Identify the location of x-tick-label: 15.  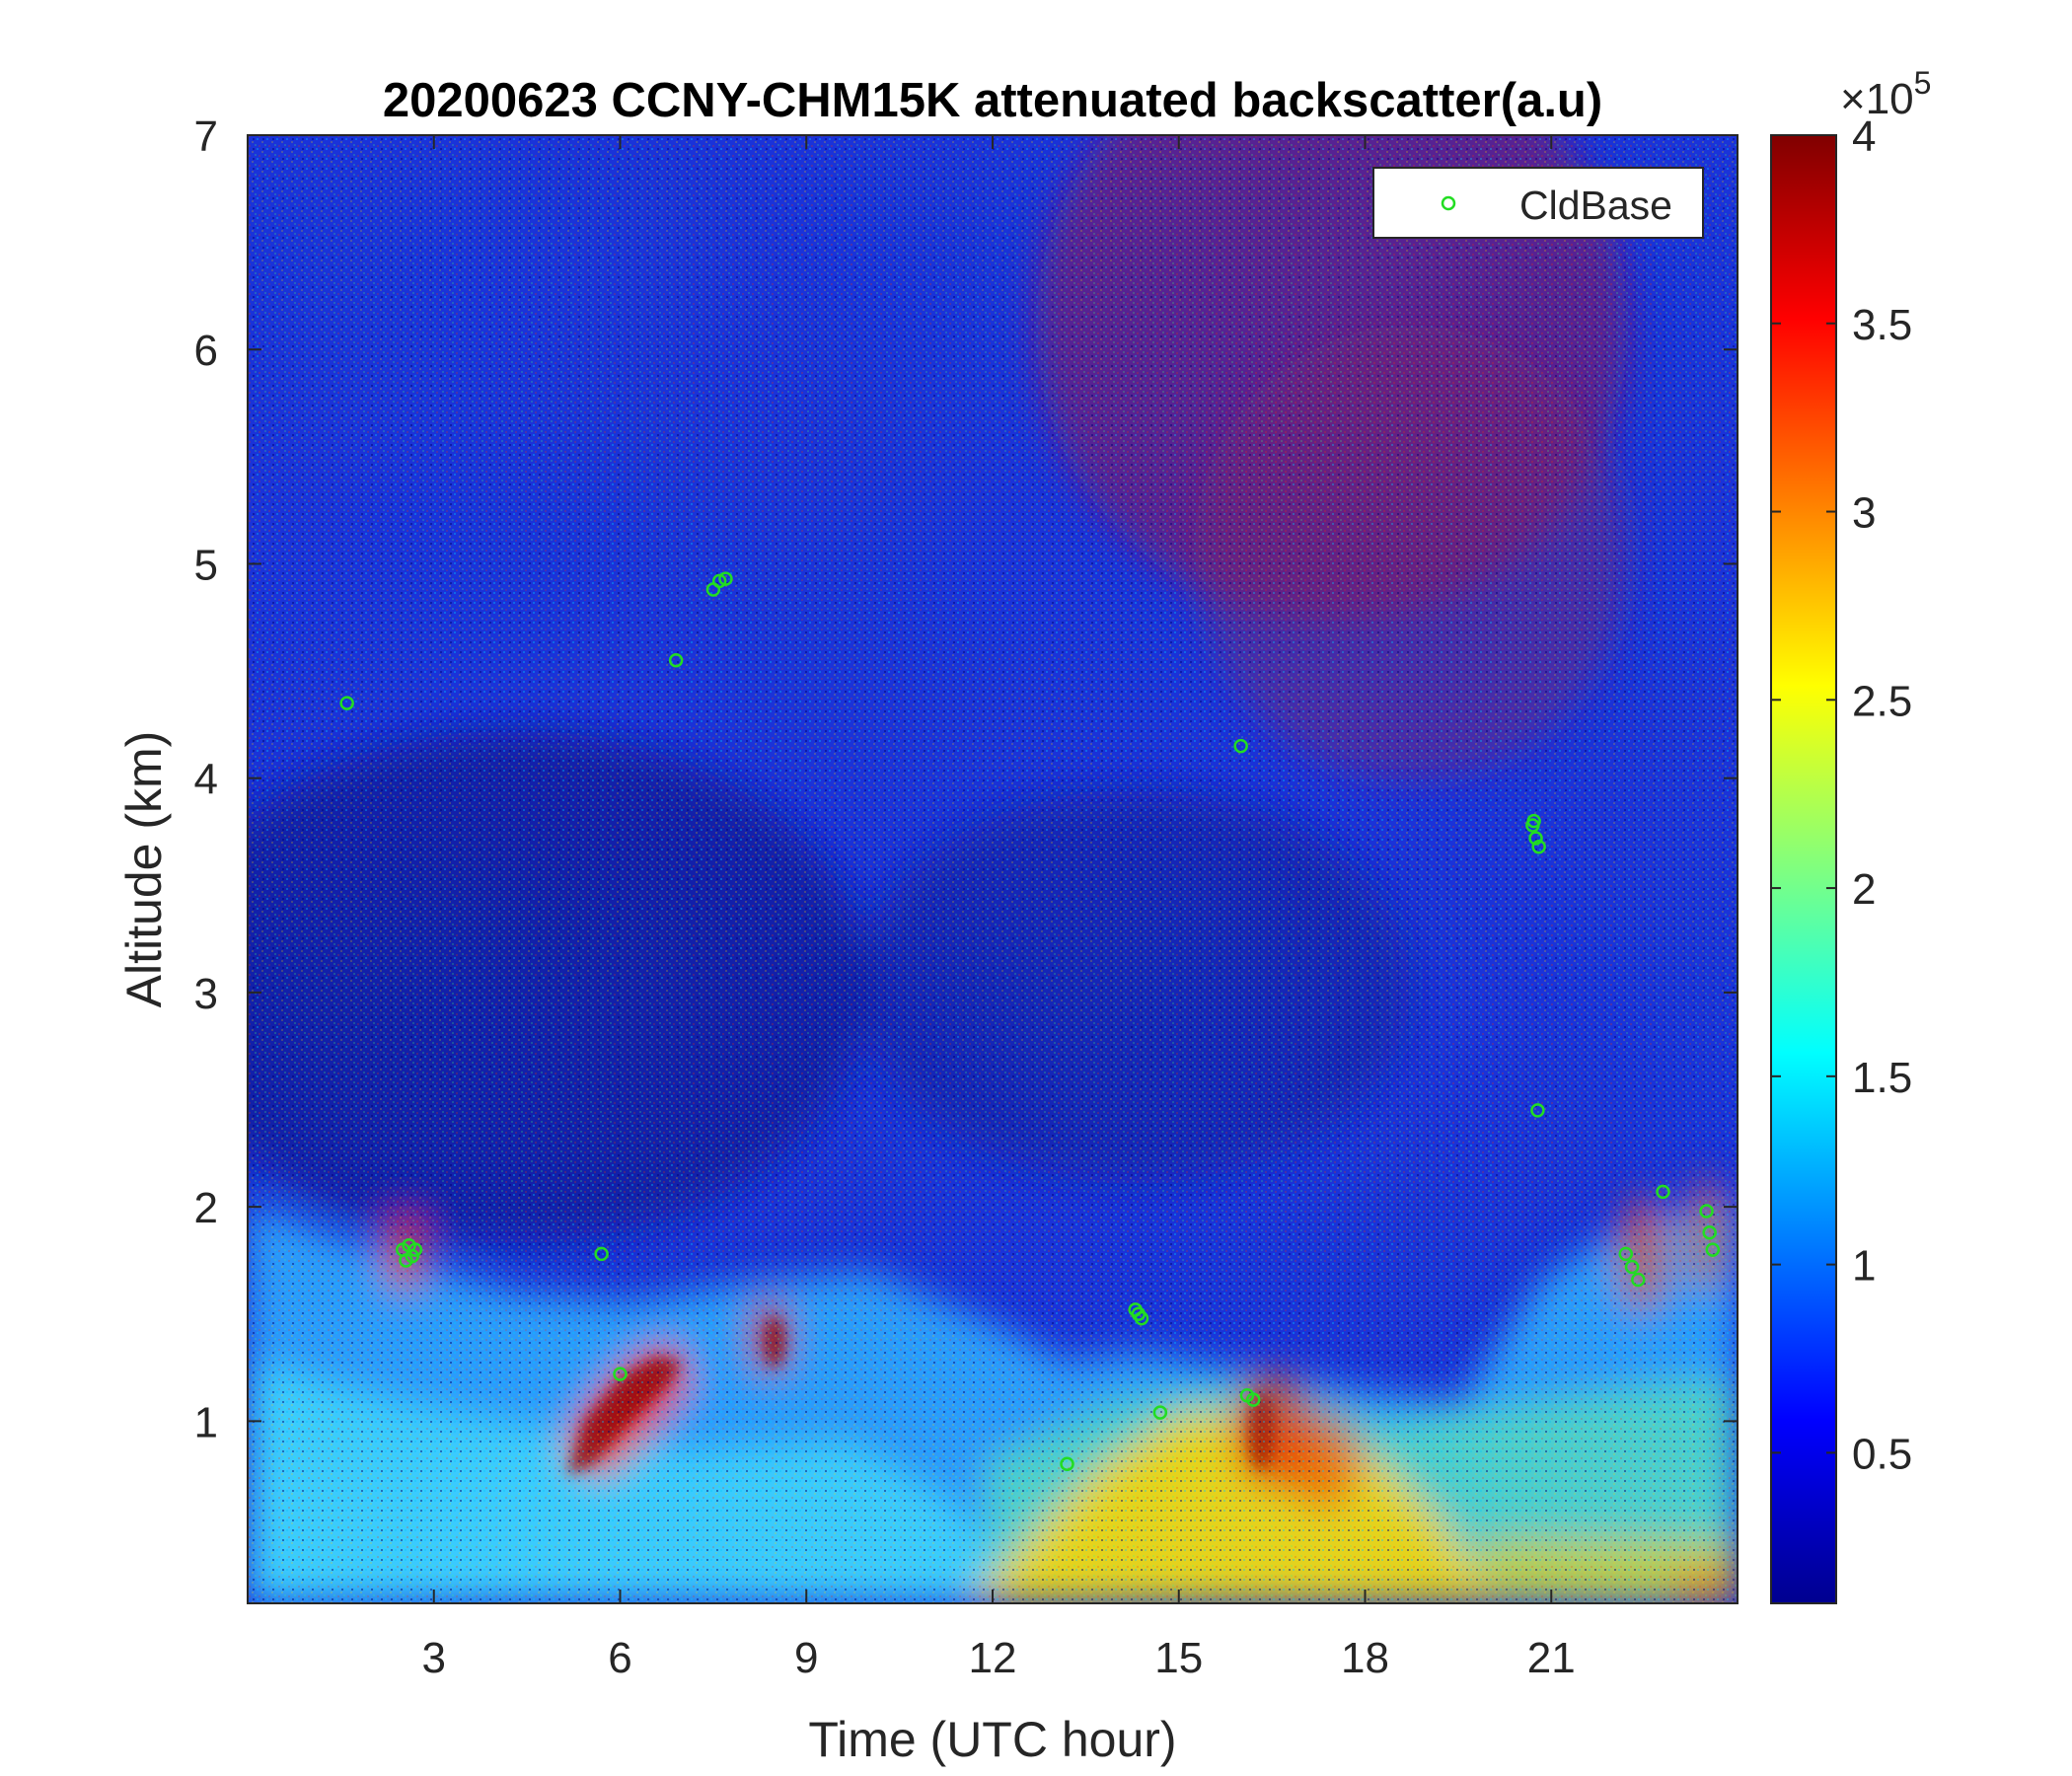
(1179, 1658).